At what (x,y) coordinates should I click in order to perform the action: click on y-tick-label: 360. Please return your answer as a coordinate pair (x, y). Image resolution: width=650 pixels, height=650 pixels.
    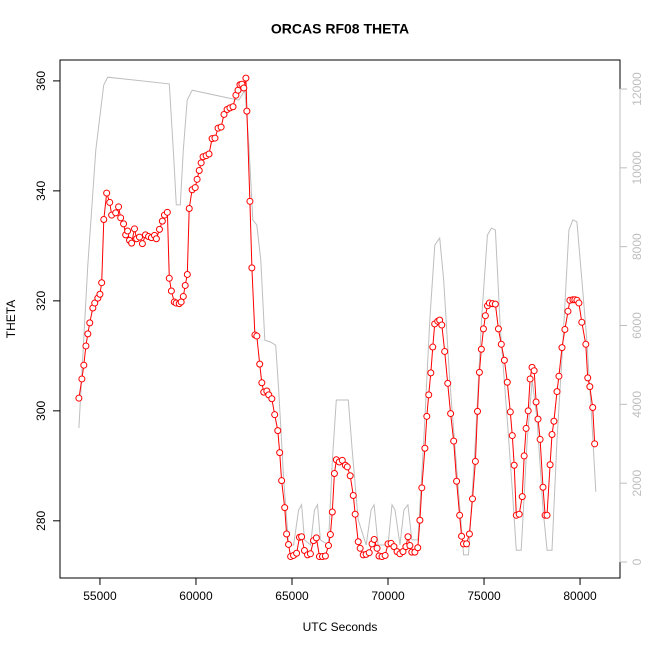
    Looking at the image, I should click on (41, 81).